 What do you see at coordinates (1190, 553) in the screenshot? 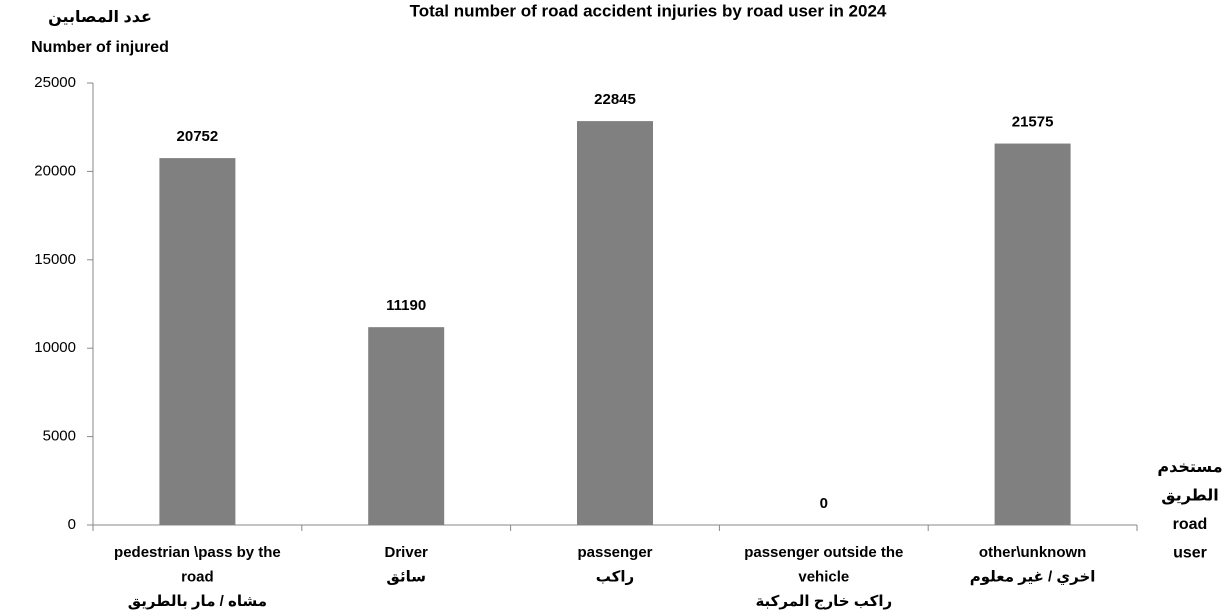
I see `x-axis-label: user` at bounding box center [1190, 553].